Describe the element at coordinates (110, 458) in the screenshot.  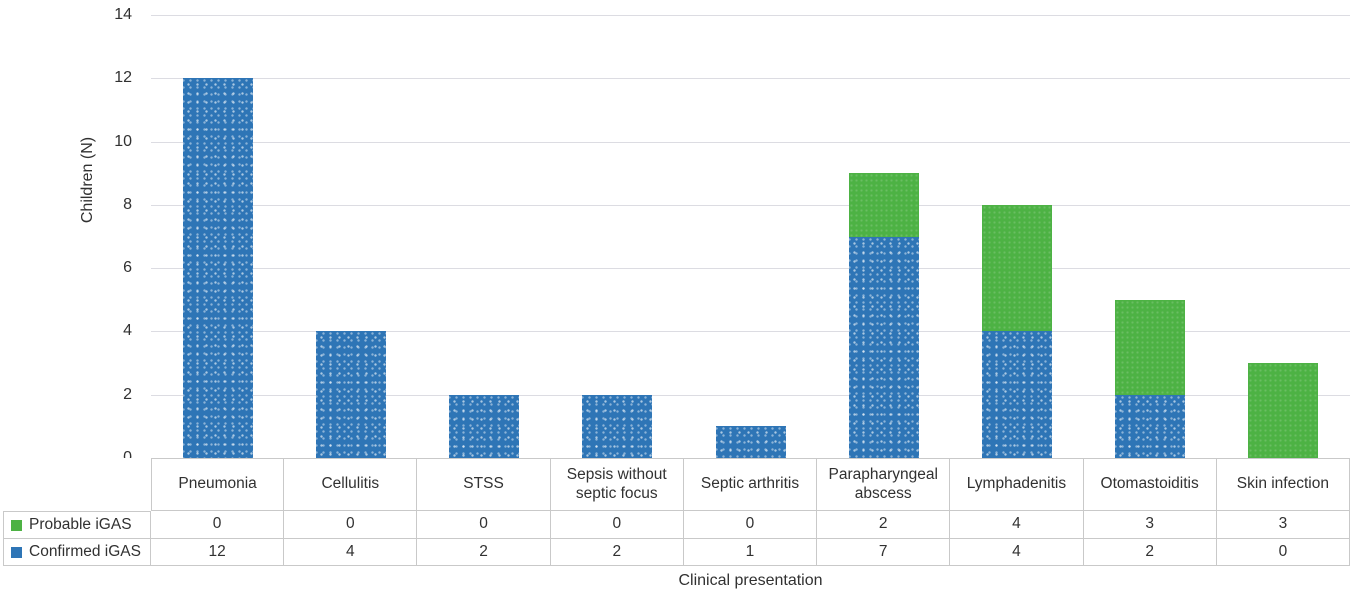
I see `y-tick-label: 0` at that location.